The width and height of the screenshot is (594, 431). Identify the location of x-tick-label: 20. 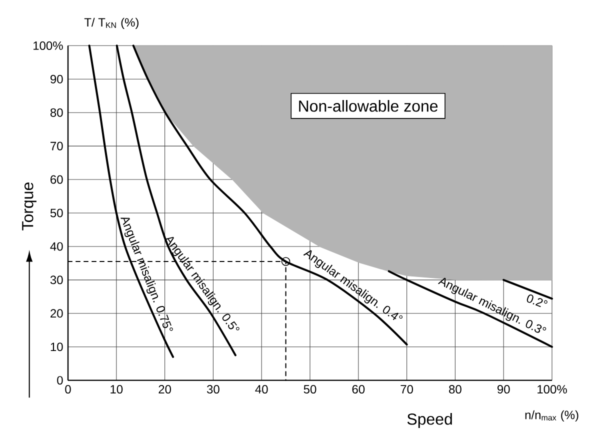
(165, 389).